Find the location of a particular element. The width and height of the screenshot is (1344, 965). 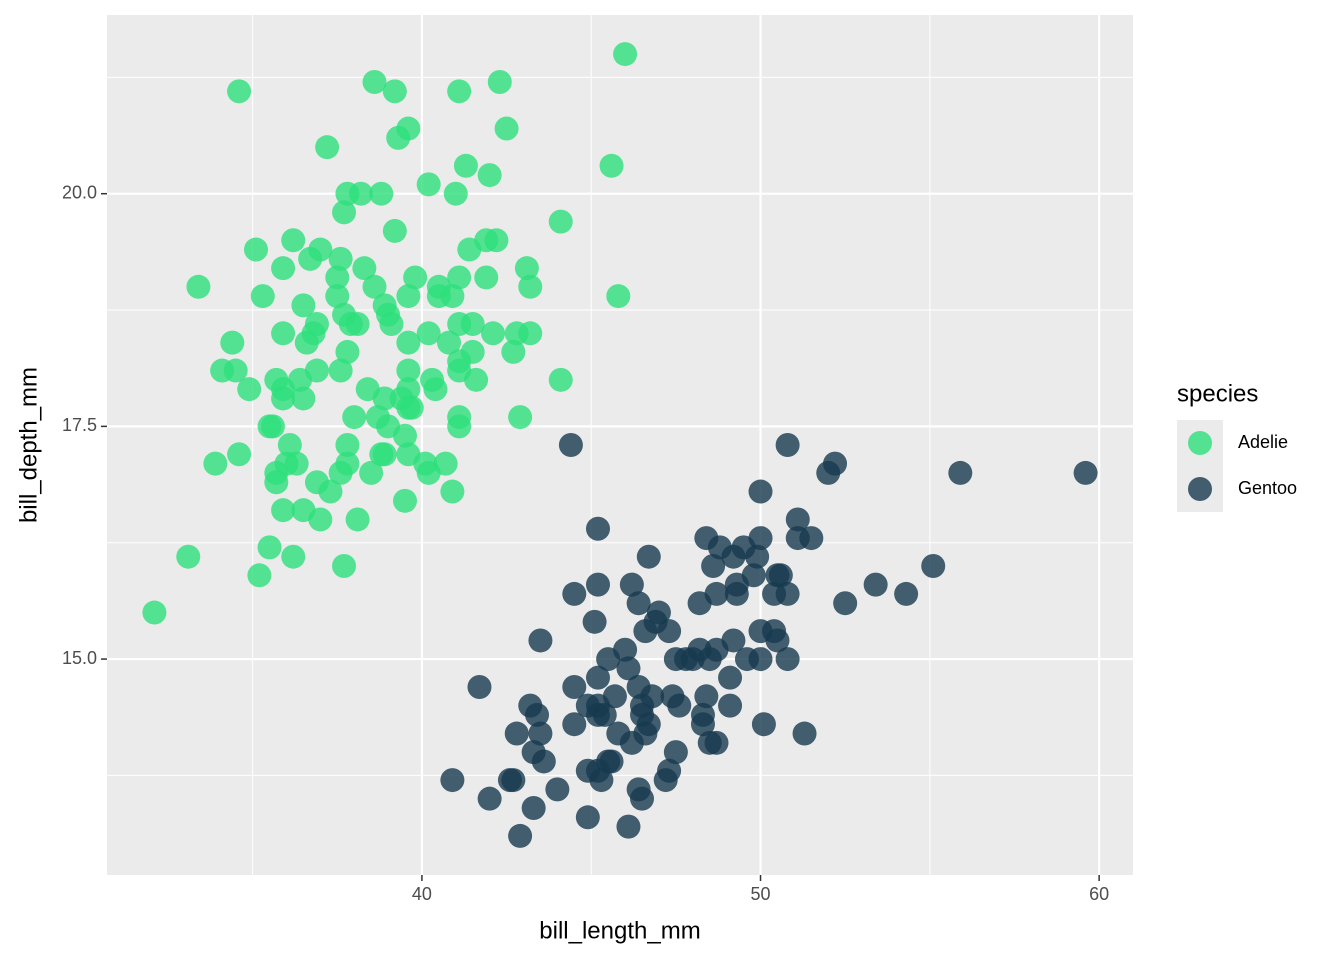

legend-title: species is located at coordinates (1217, 393).